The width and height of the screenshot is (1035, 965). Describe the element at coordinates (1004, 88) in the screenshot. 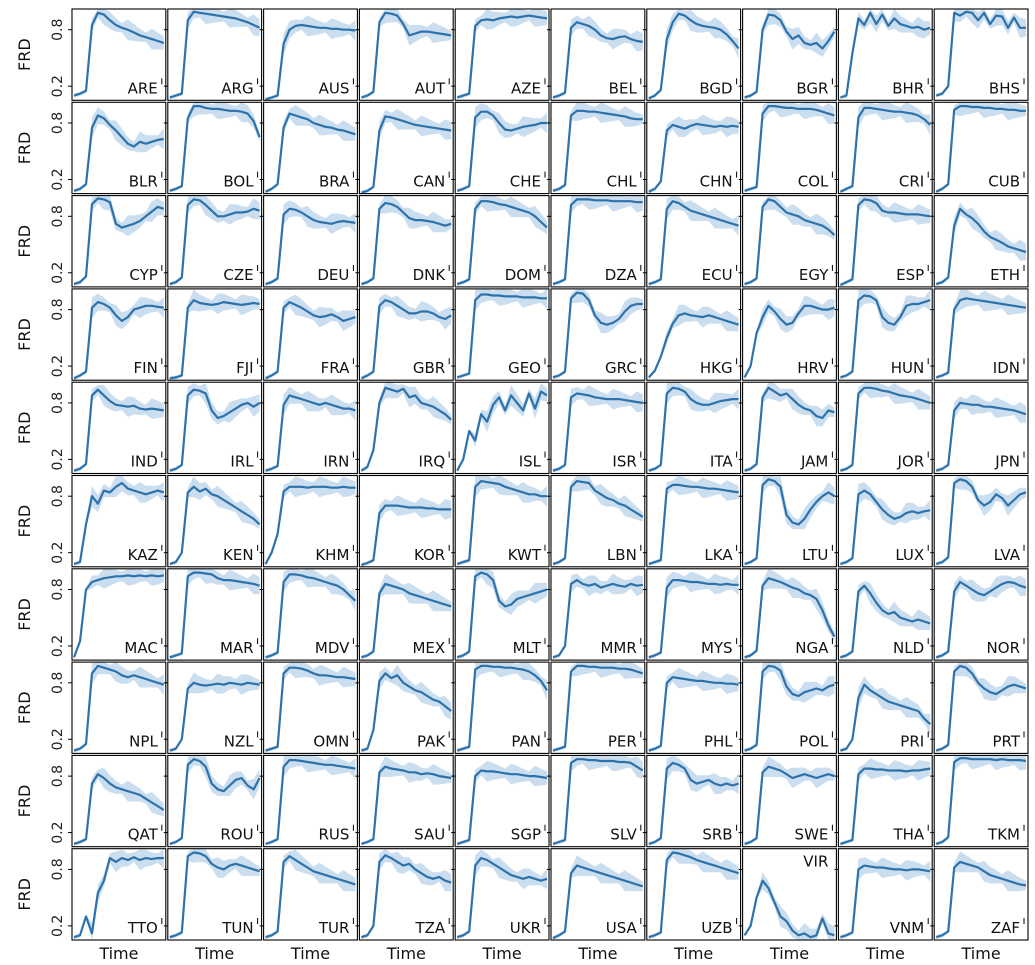

I see `country-code-label: BHS` at that location.